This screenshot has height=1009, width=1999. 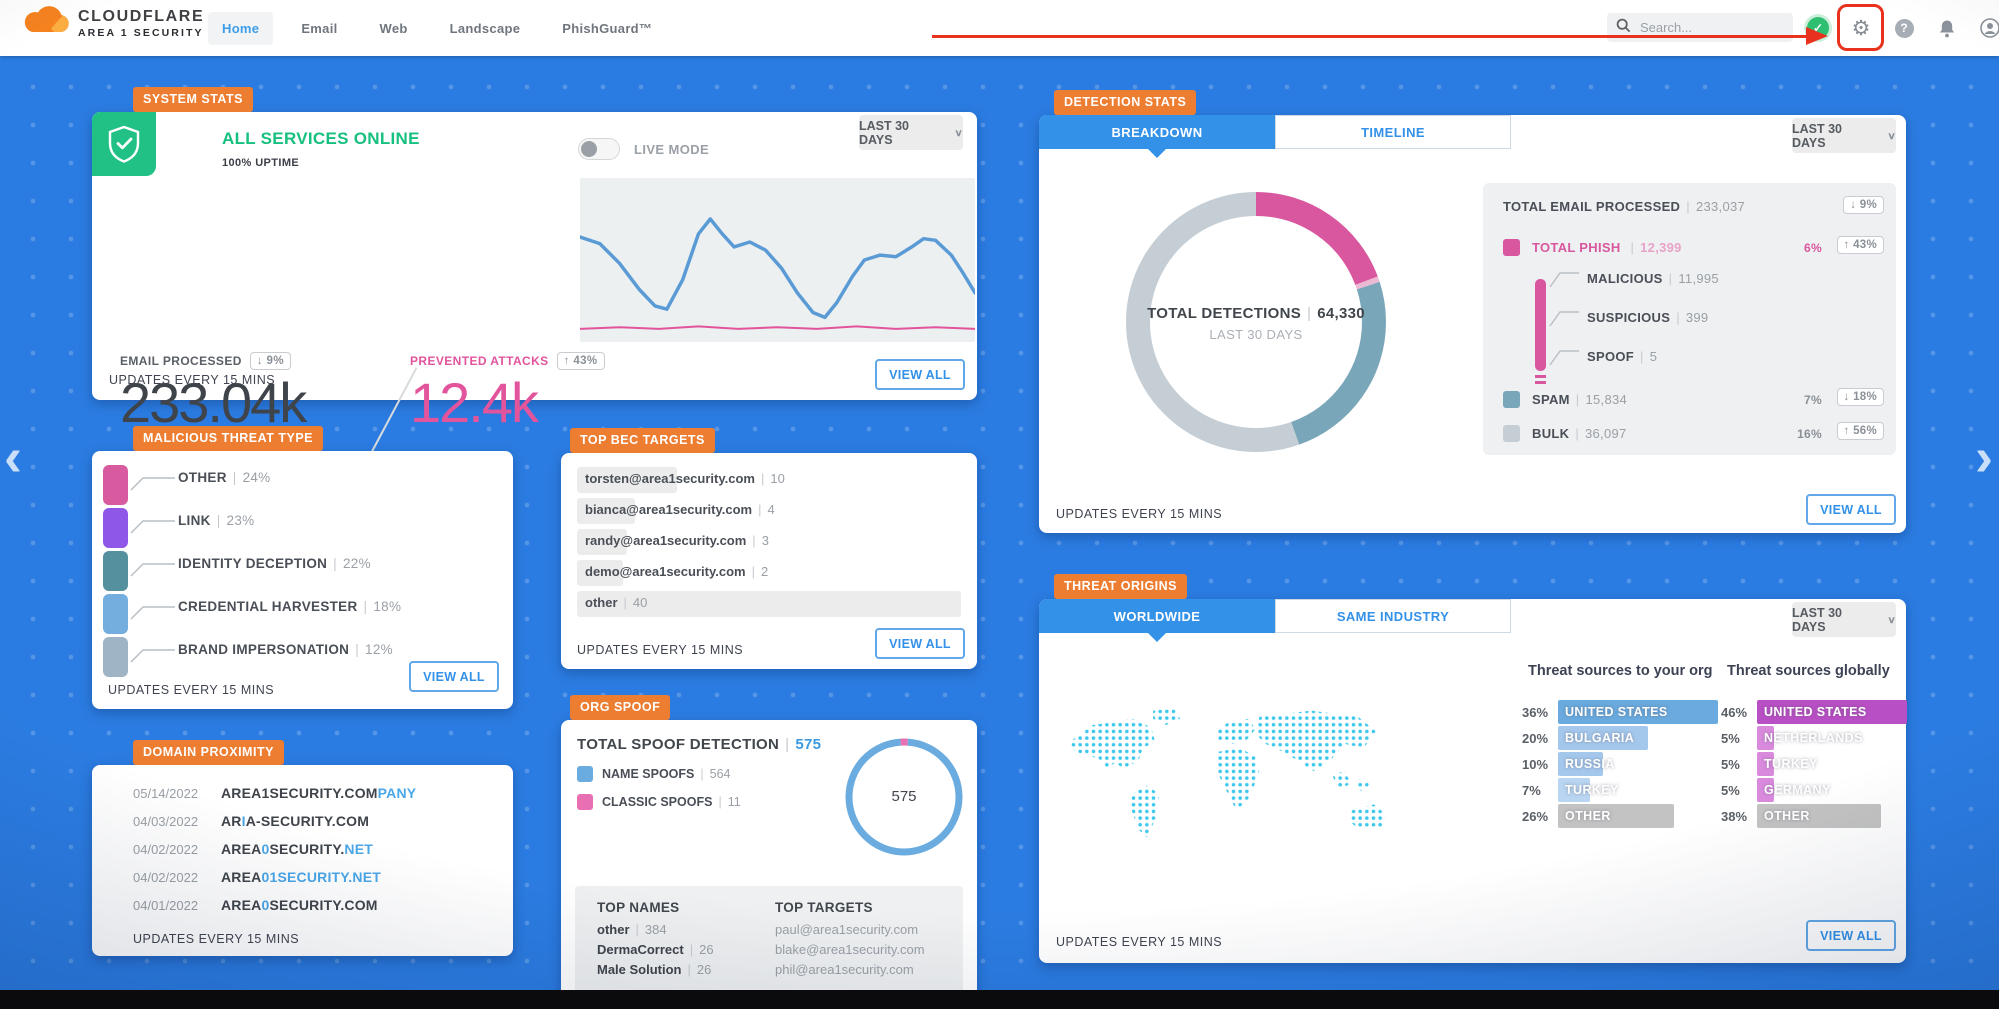 What do you see at coordinates (228, 438) in the screenshot?
I see `card-badge: MALICIOUS THREAT TYPE` at bounding box center [228, 438].